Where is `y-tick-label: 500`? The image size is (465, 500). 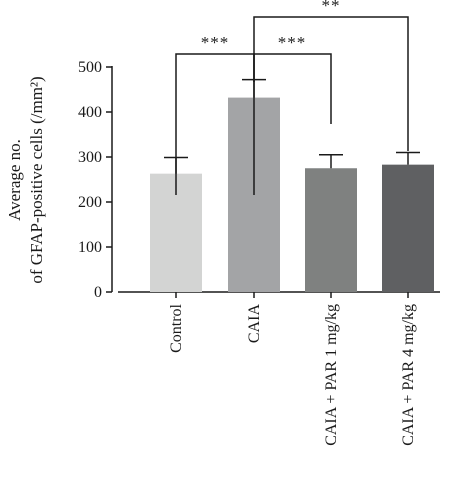 y-tick-label: 500 is located at coordinates (90, 67).